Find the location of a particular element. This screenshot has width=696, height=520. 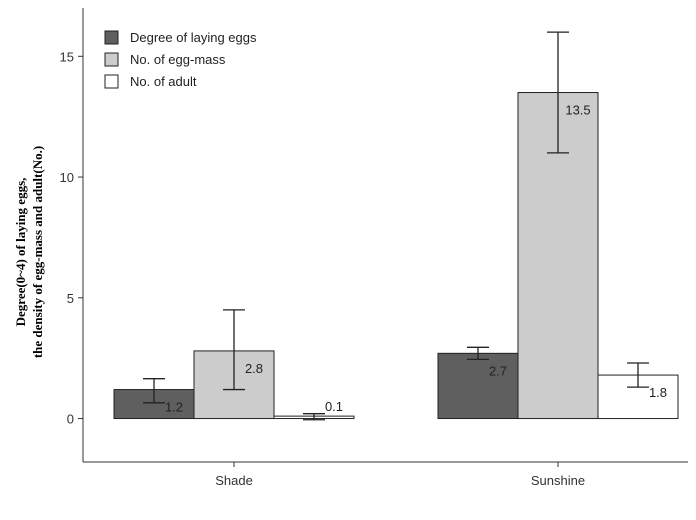

x-tick-label: Sunshine is located at coordinates (558, 480).